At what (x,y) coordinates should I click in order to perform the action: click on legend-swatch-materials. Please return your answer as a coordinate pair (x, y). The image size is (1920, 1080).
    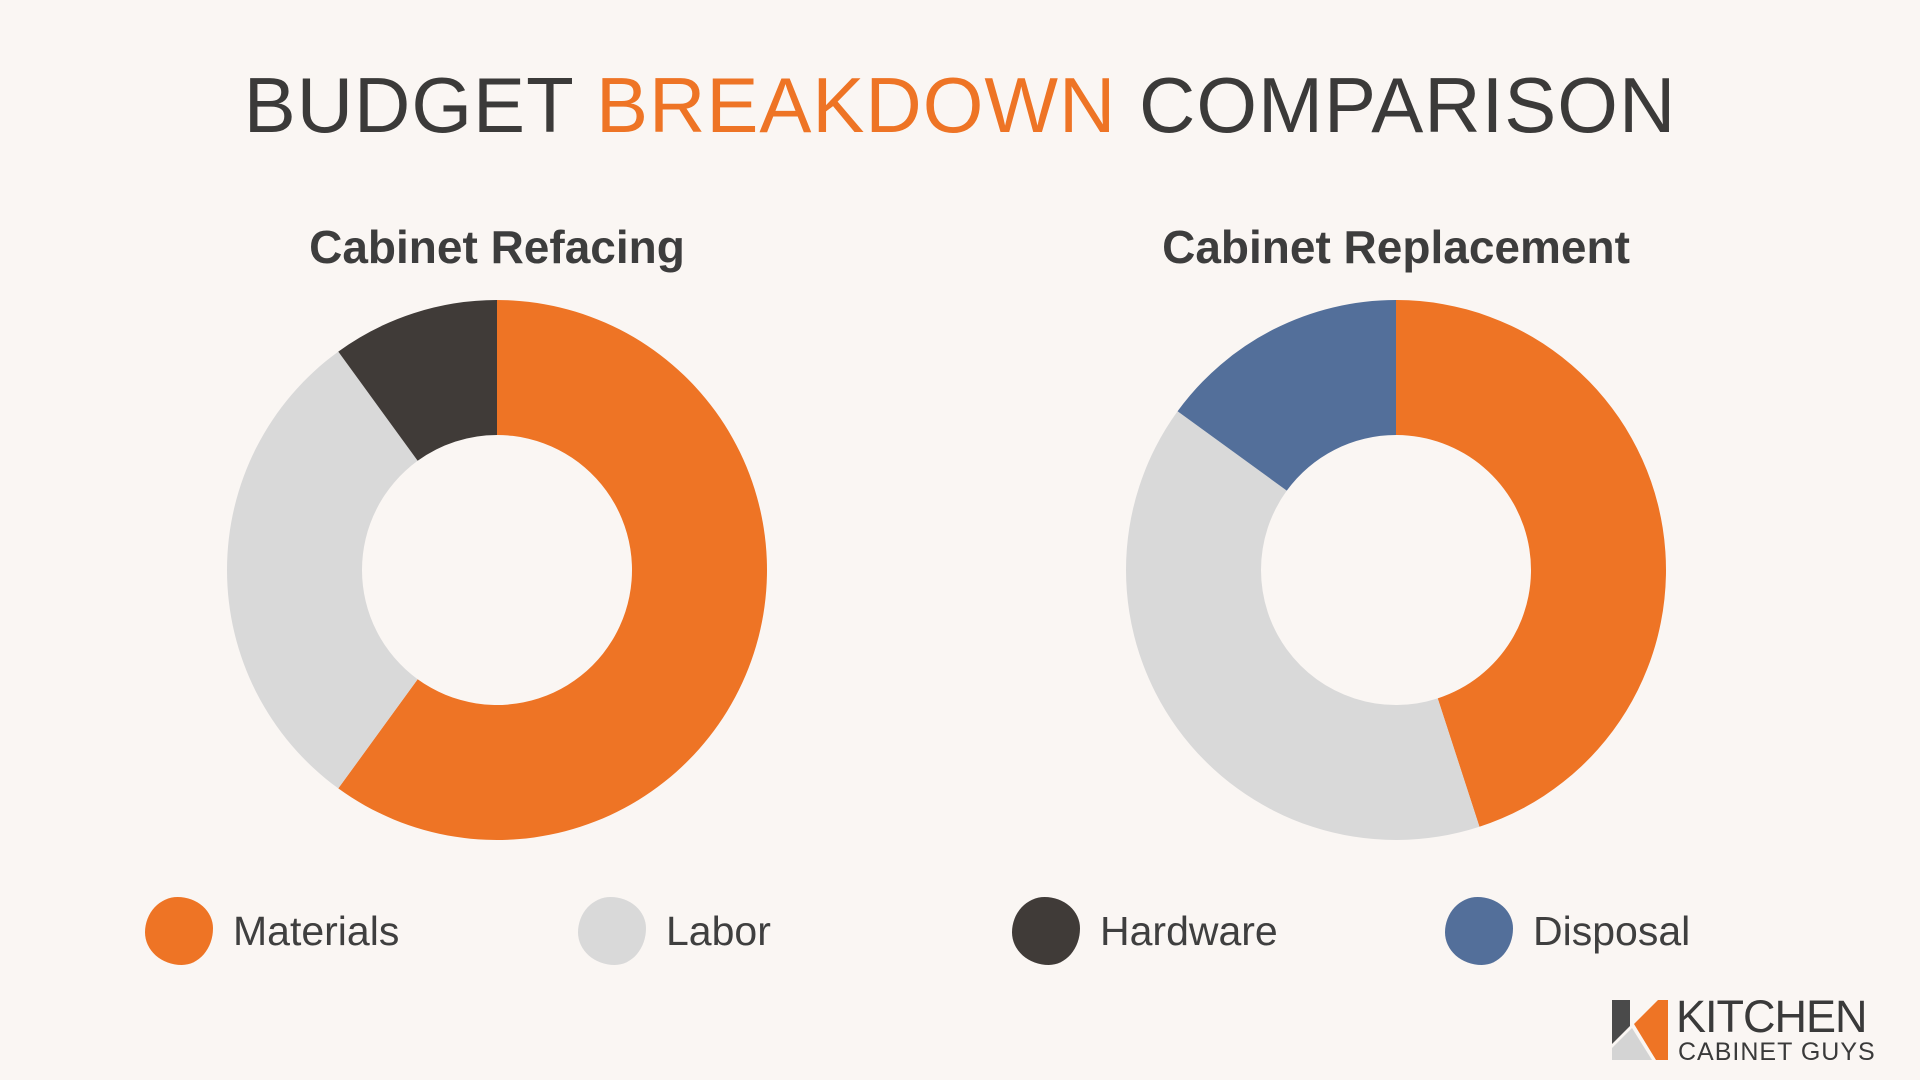
    Looking at the image, I should click on (179, 931).